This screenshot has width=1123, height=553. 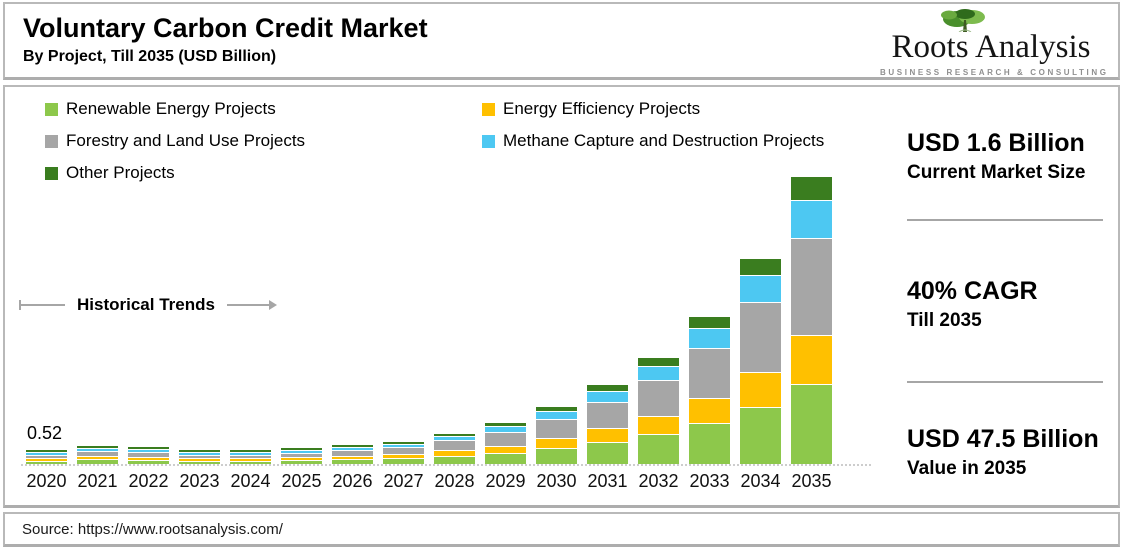 I want to click on historical-trends-annotation: Historical Trends, so click(x=148, y=305).